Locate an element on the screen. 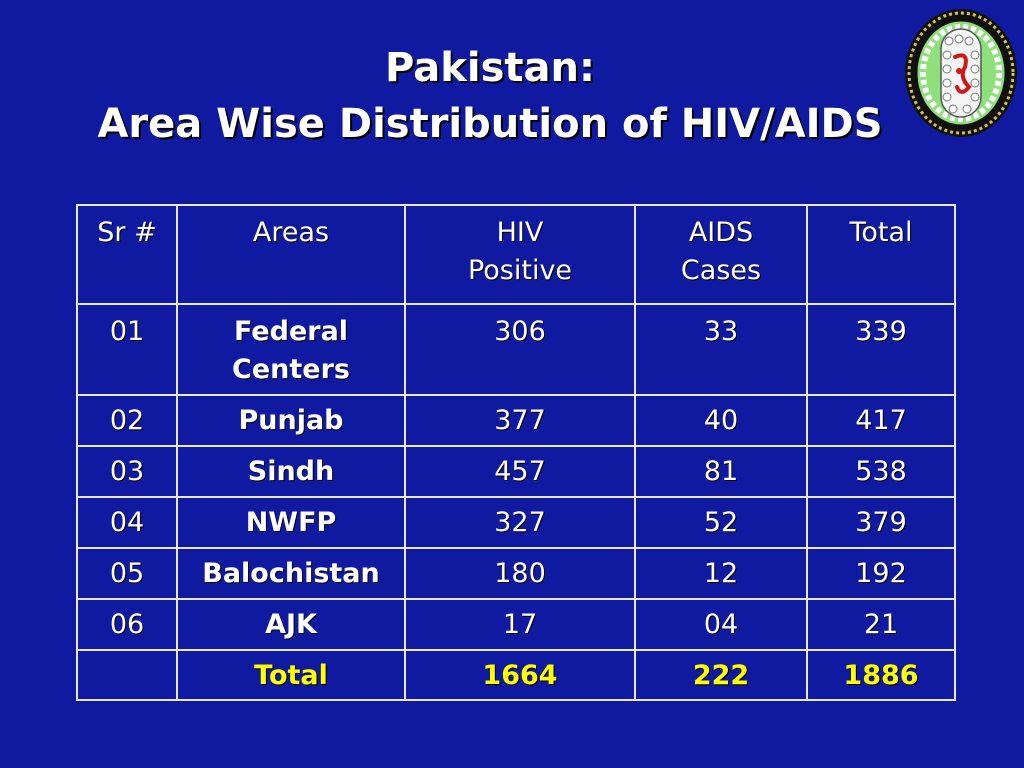 This screenshot has height=768, width=1024. header-sr: Sr # is located at coordinates (127, 254).